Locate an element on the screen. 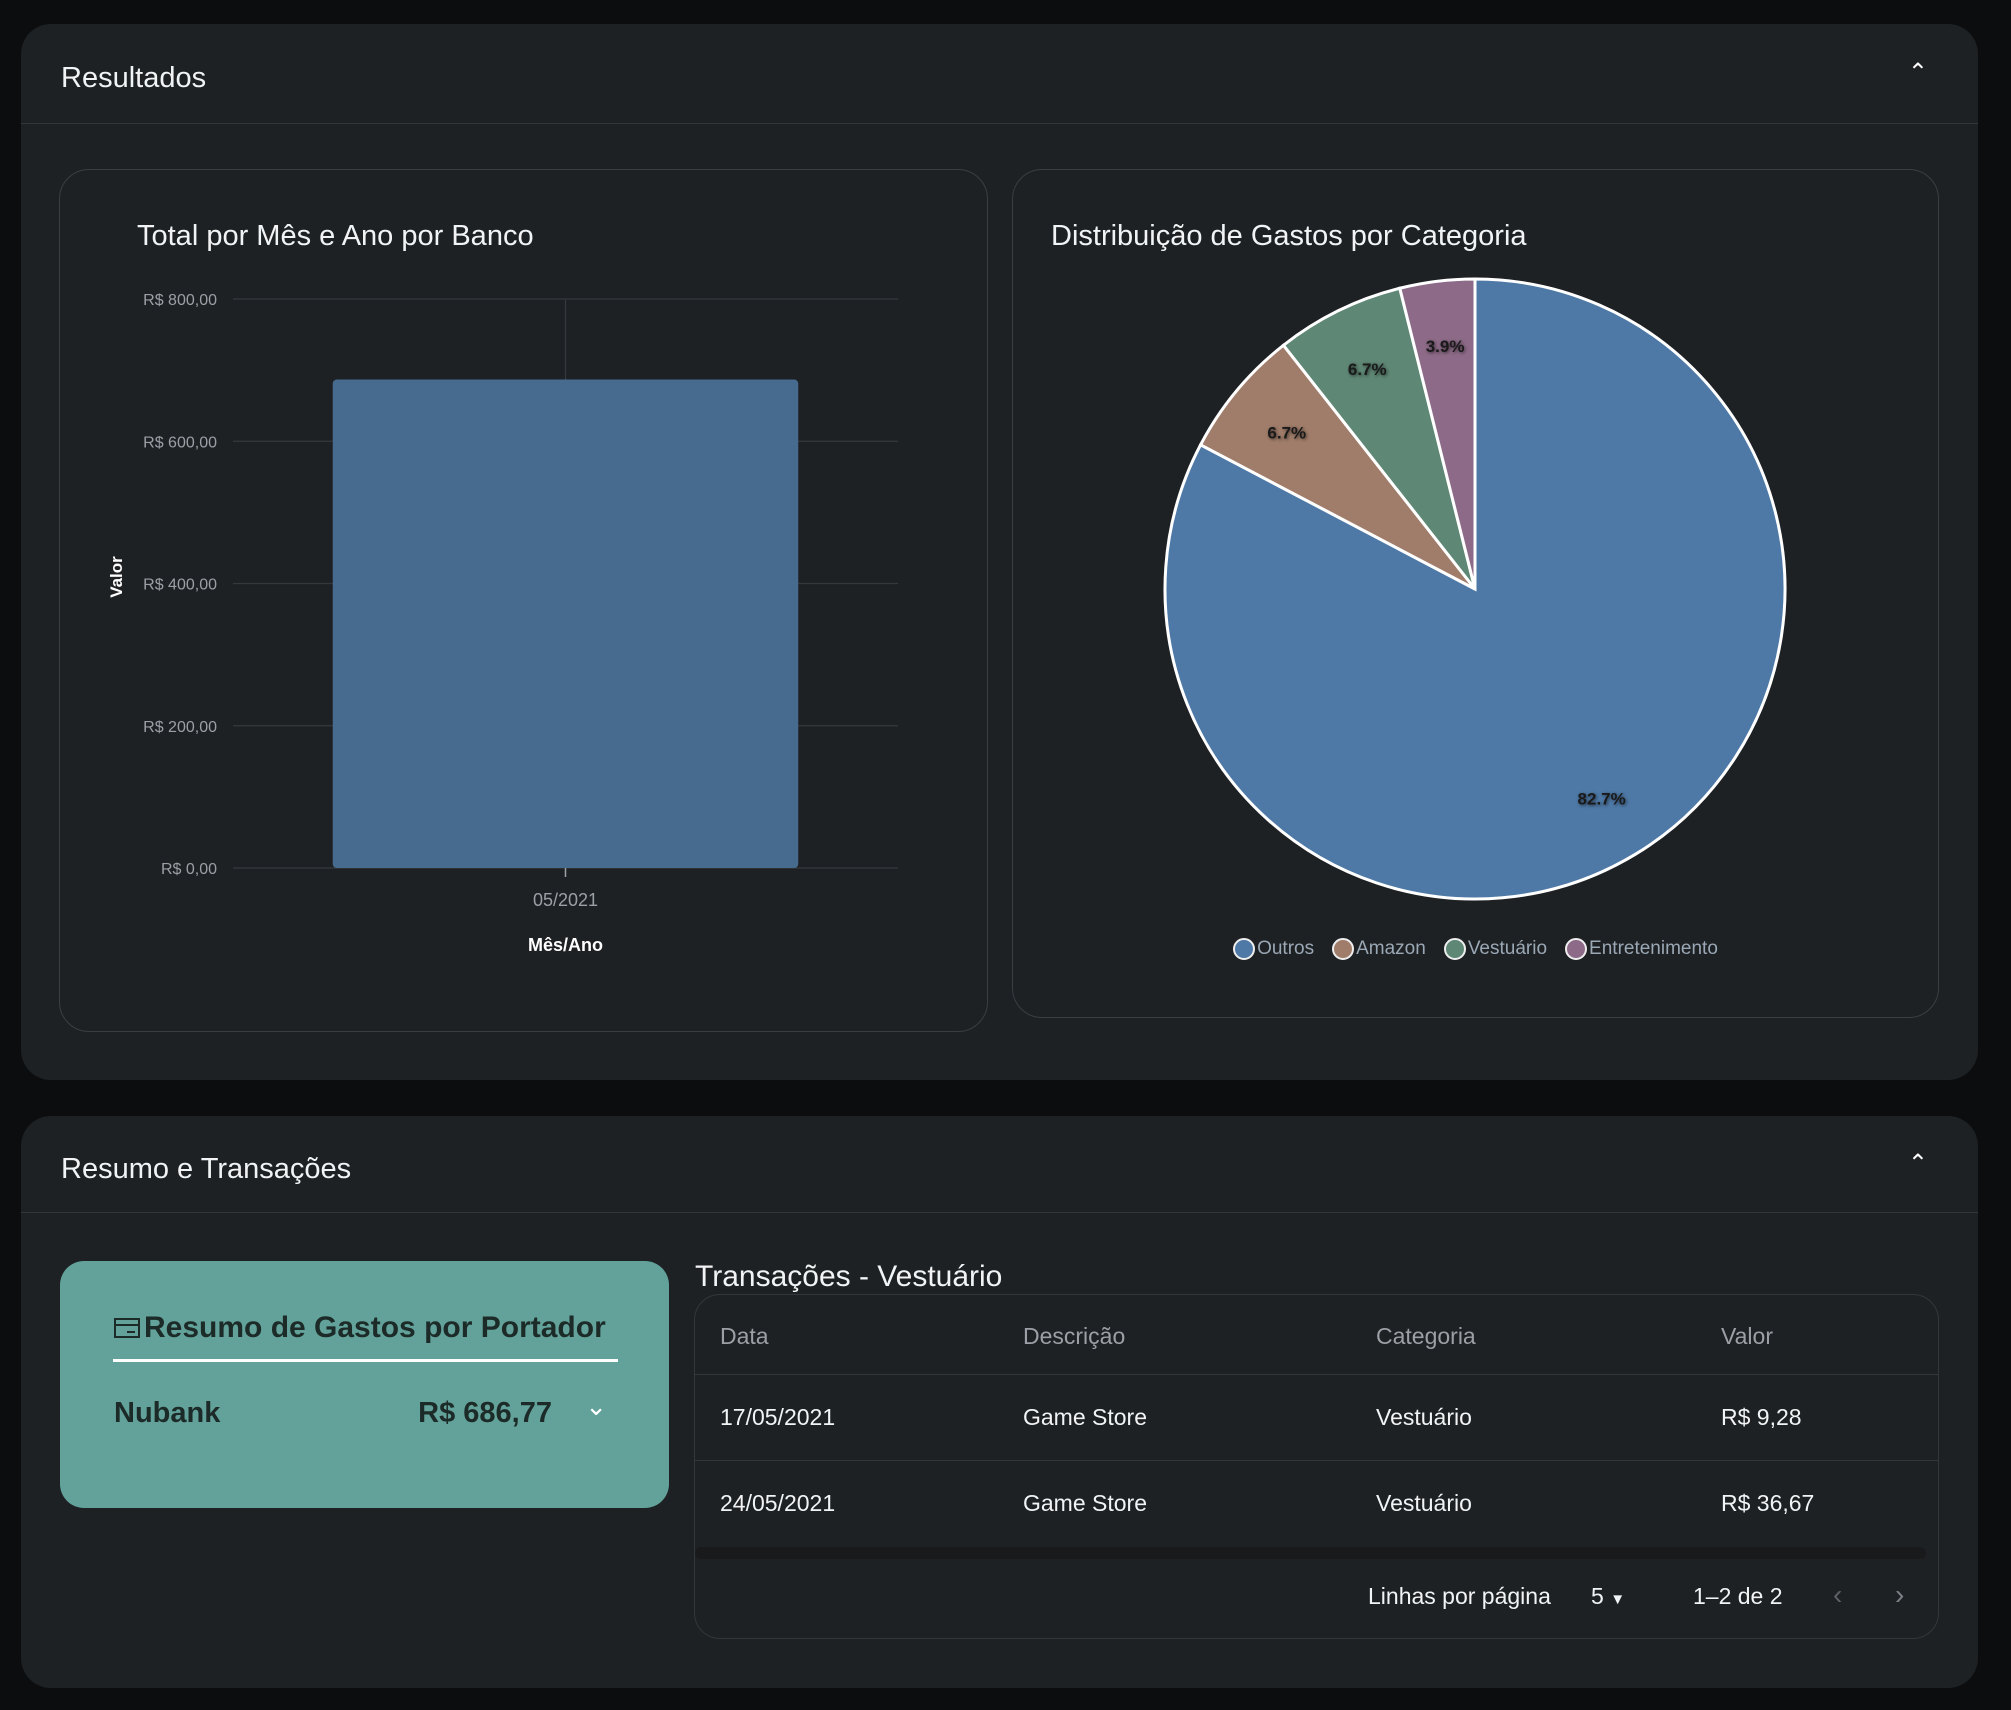 The image size is (2011, 1710). results-title: Resultados is located at coordinates (134, 78).